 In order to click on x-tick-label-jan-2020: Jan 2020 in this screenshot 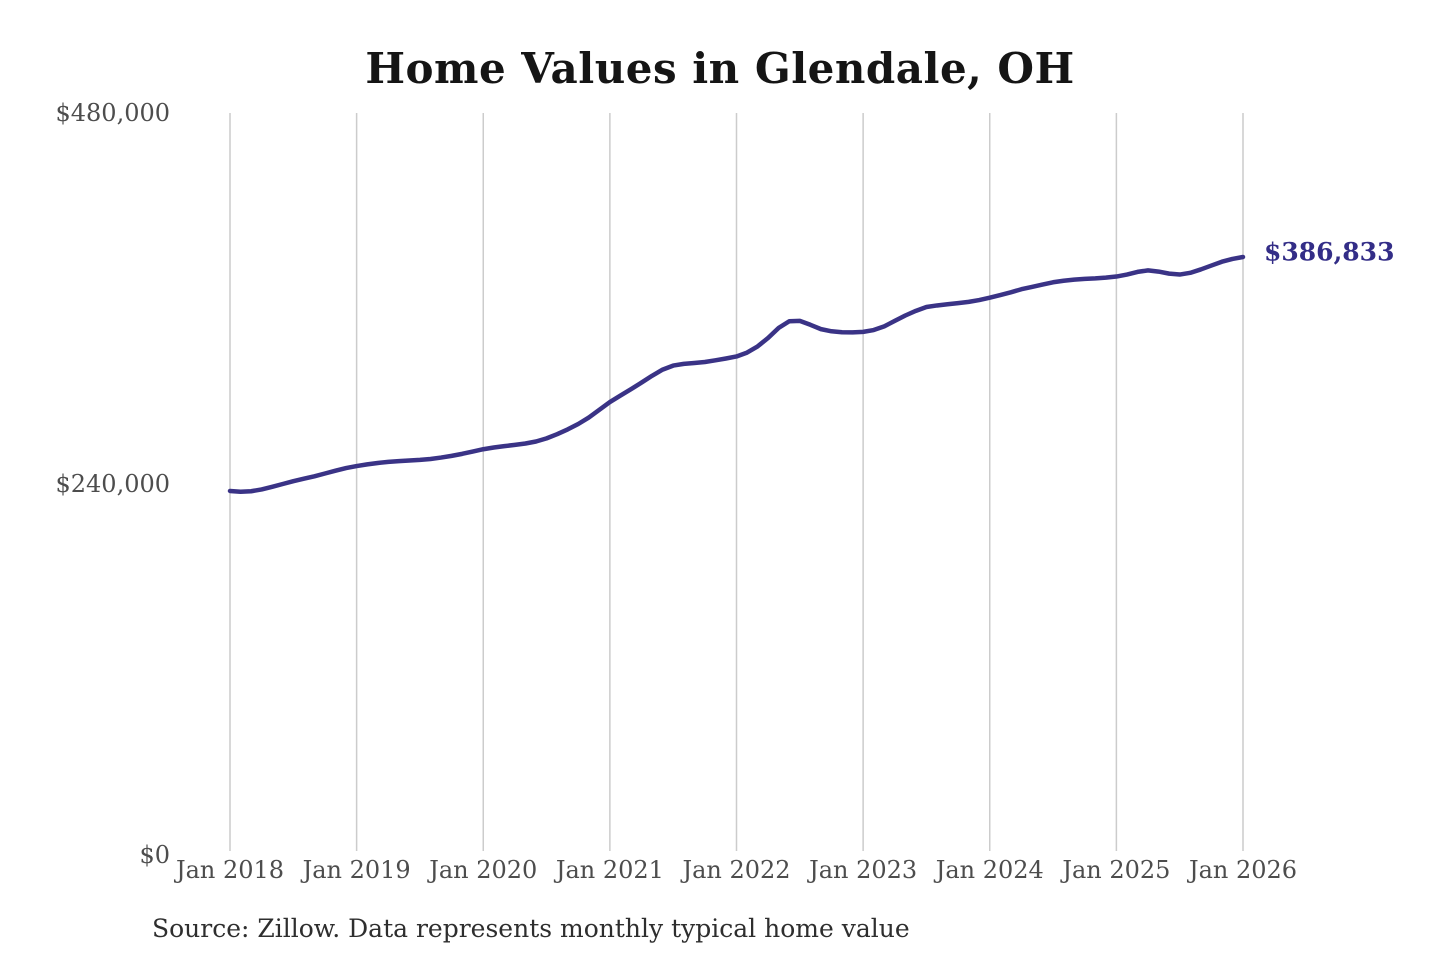, I will do `click(483, 870)`.